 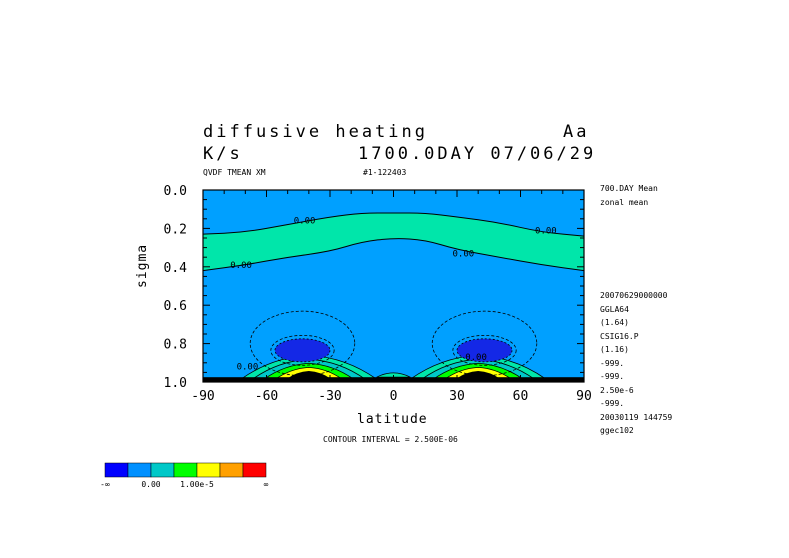 I want to click on run-id: #1-122403, so click(x=385, y=172).